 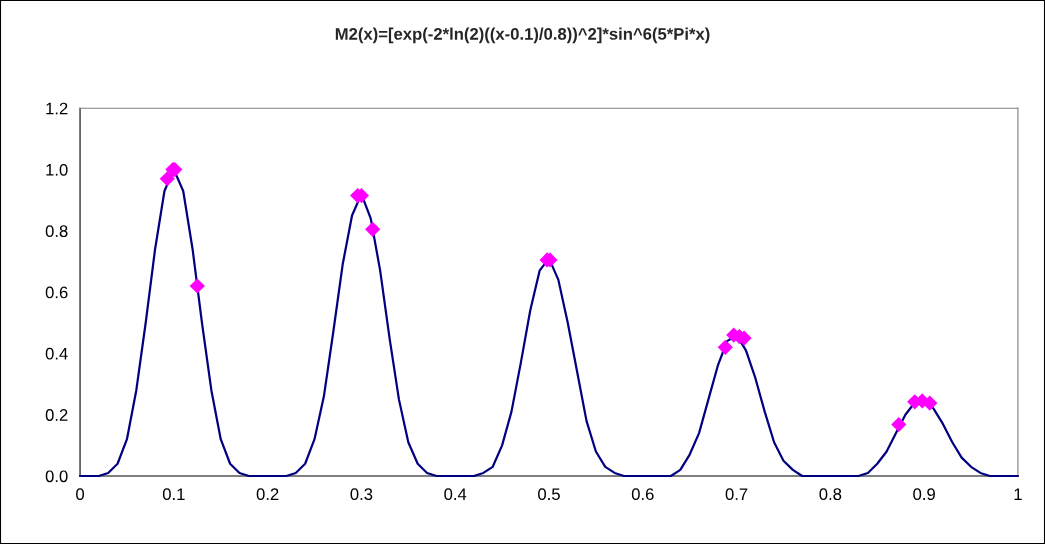 I want to click on y-tick-label: 0.0, so click(x=56, y=476).